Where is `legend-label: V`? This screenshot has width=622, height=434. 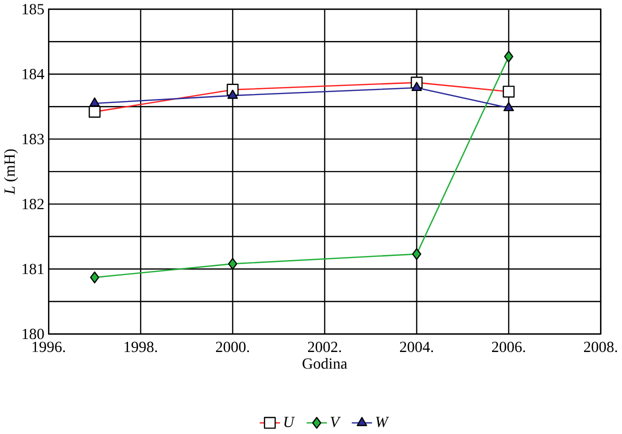 legend-label: V is located at coordinates (335, 422).